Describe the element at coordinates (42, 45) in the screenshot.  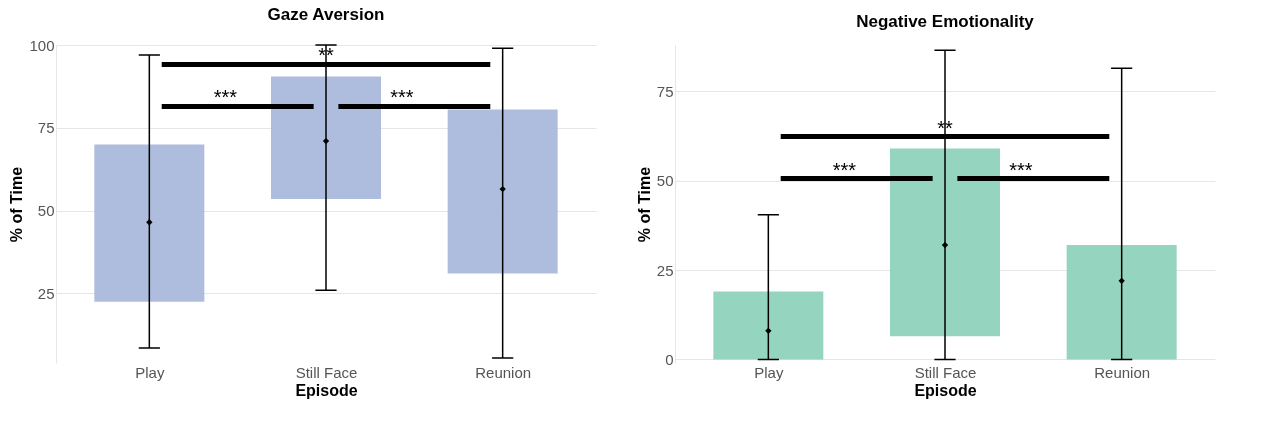
I see `y-tick-label: 100` at that location.